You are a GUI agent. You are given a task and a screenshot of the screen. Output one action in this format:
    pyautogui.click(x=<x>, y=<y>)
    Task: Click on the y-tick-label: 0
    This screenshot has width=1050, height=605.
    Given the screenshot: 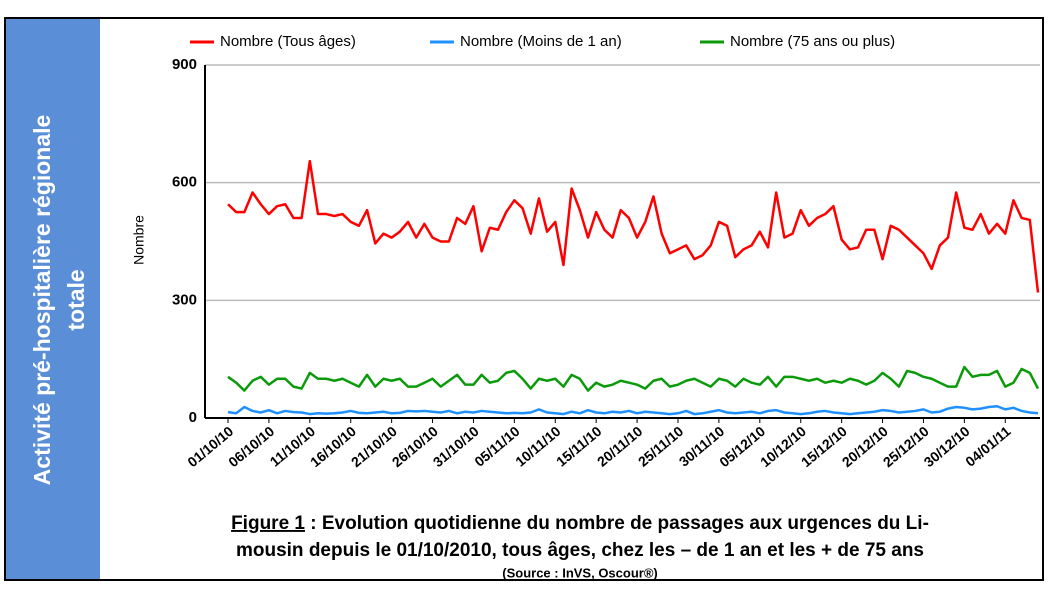 What is the action you would take?
    pyautogui.click(x=193, y=417)
    